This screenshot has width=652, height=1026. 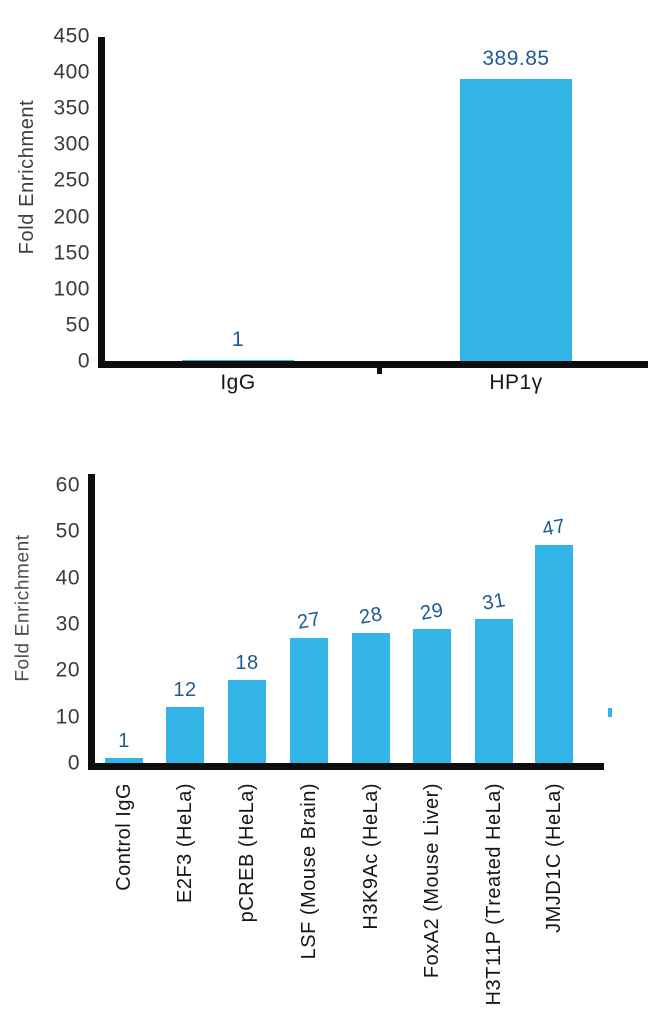 I want to click on y-tick-label: 60, so click(x=67, y=485).